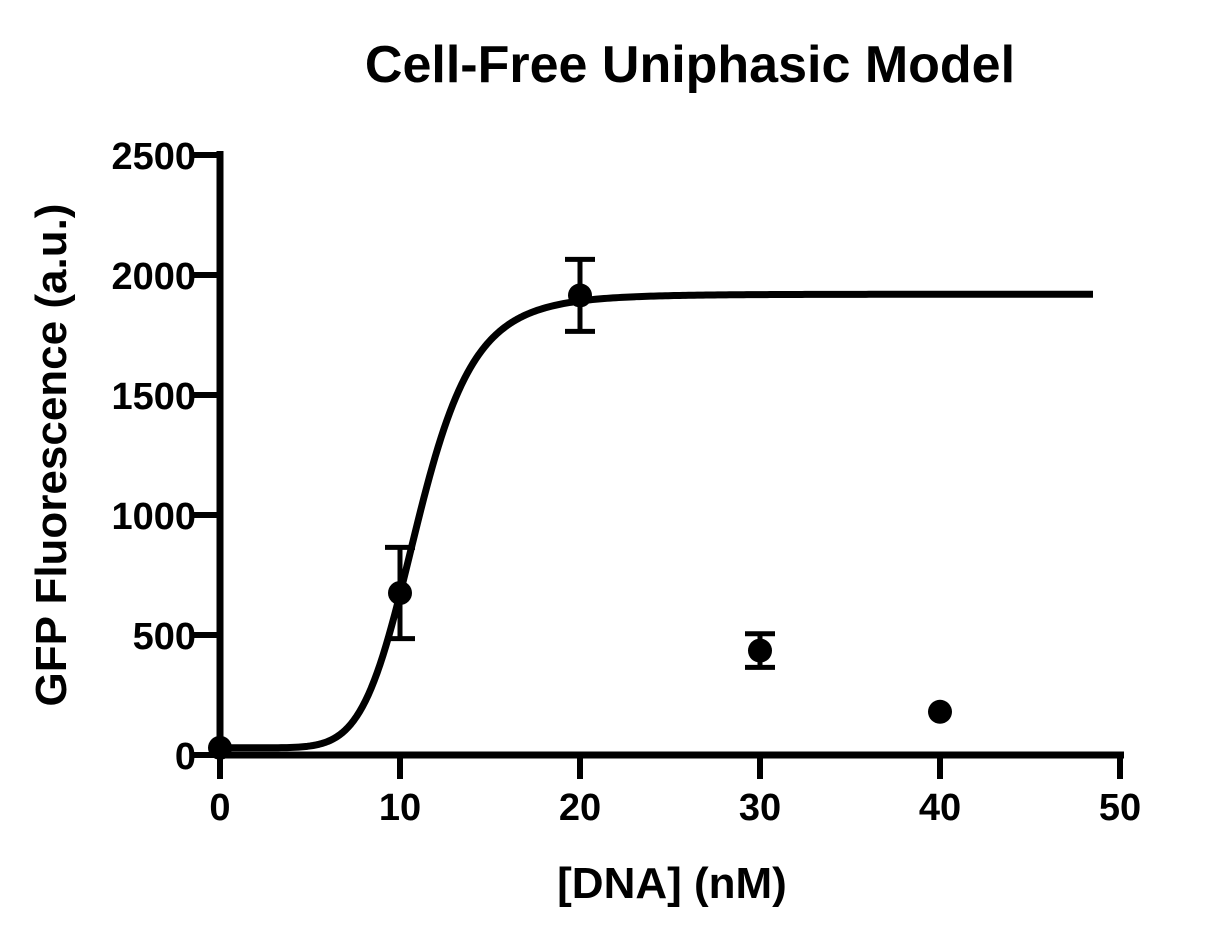 The image size is (1230, 930). Describe the element at coordinates (580, 808) in the screenshot. I see `x-tick-label: 20` at that location.